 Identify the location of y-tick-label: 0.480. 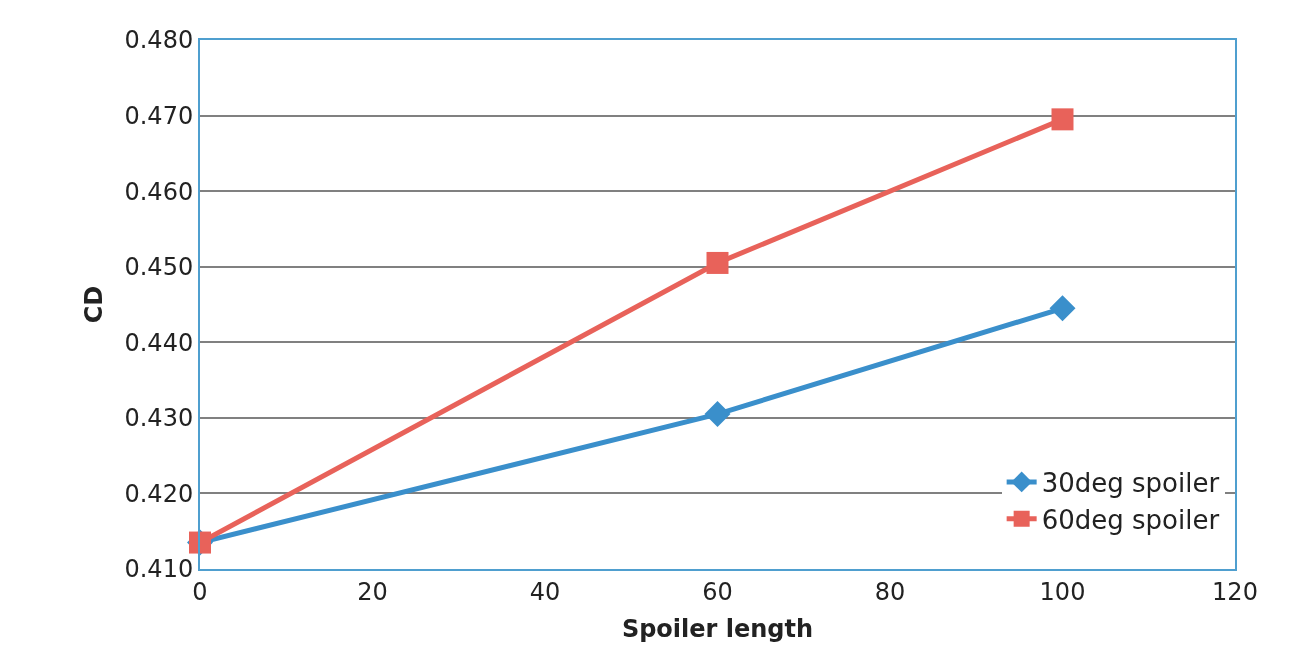
(159, 40).